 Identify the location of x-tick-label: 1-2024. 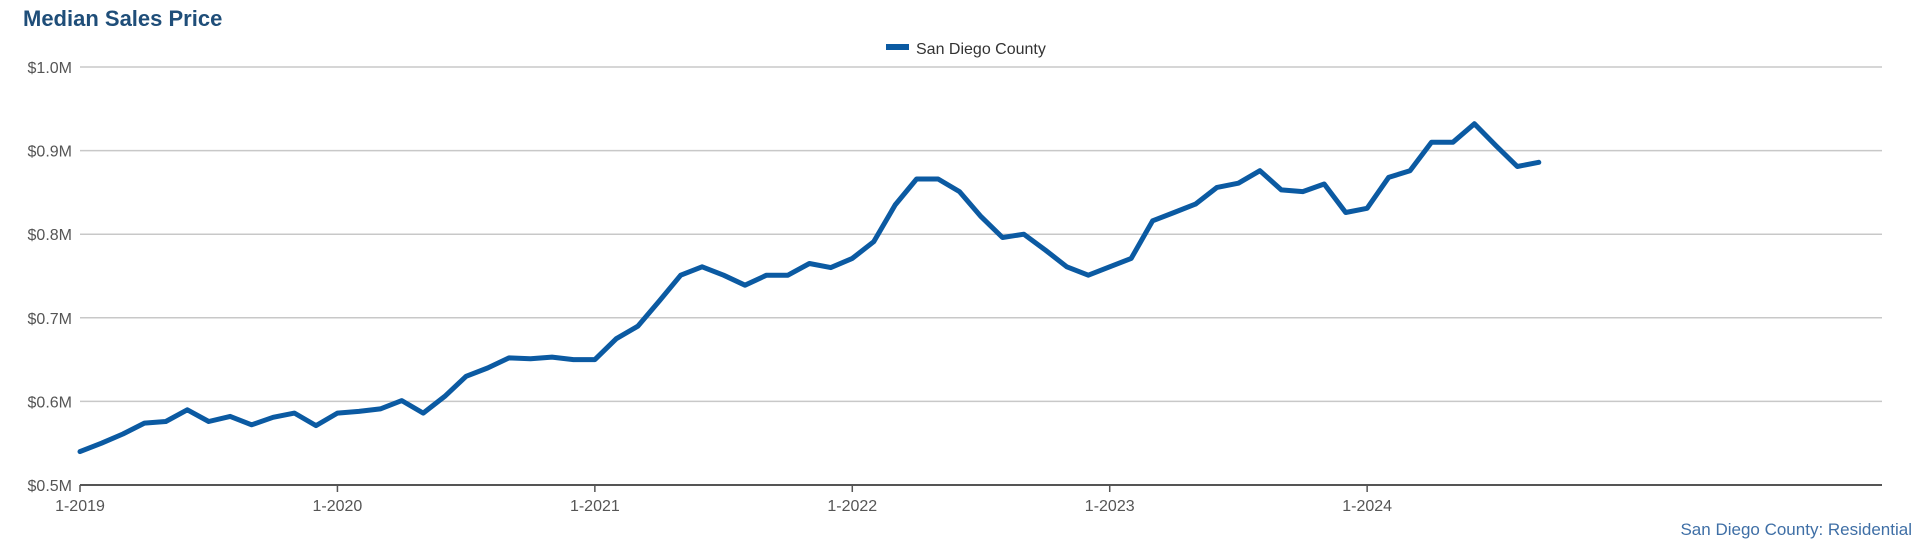
(1367, 506).